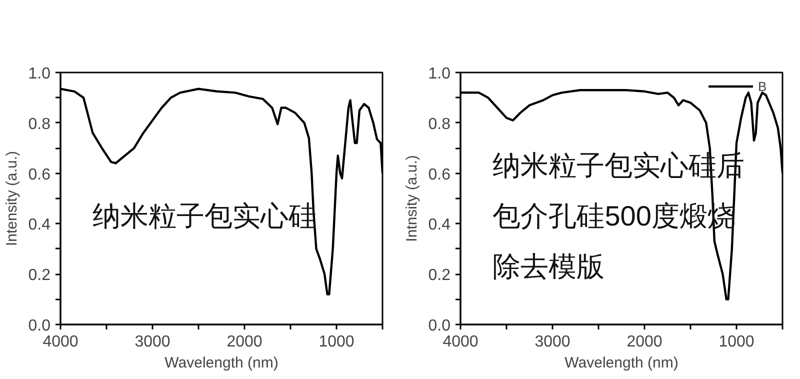  I want to click on legend-label: B, so click(763, 86).